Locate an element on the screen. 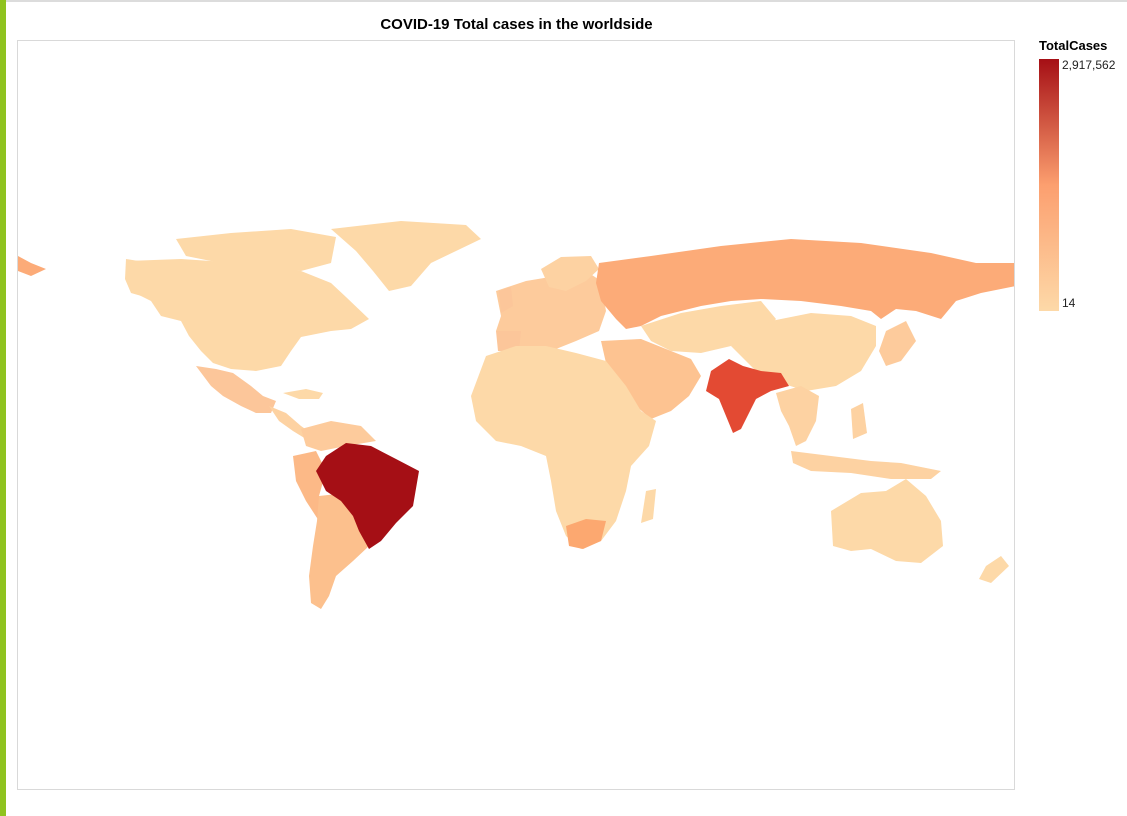 This screenshot has width=1127, height=816. region-chukotka is located at coordinates (32, 266).